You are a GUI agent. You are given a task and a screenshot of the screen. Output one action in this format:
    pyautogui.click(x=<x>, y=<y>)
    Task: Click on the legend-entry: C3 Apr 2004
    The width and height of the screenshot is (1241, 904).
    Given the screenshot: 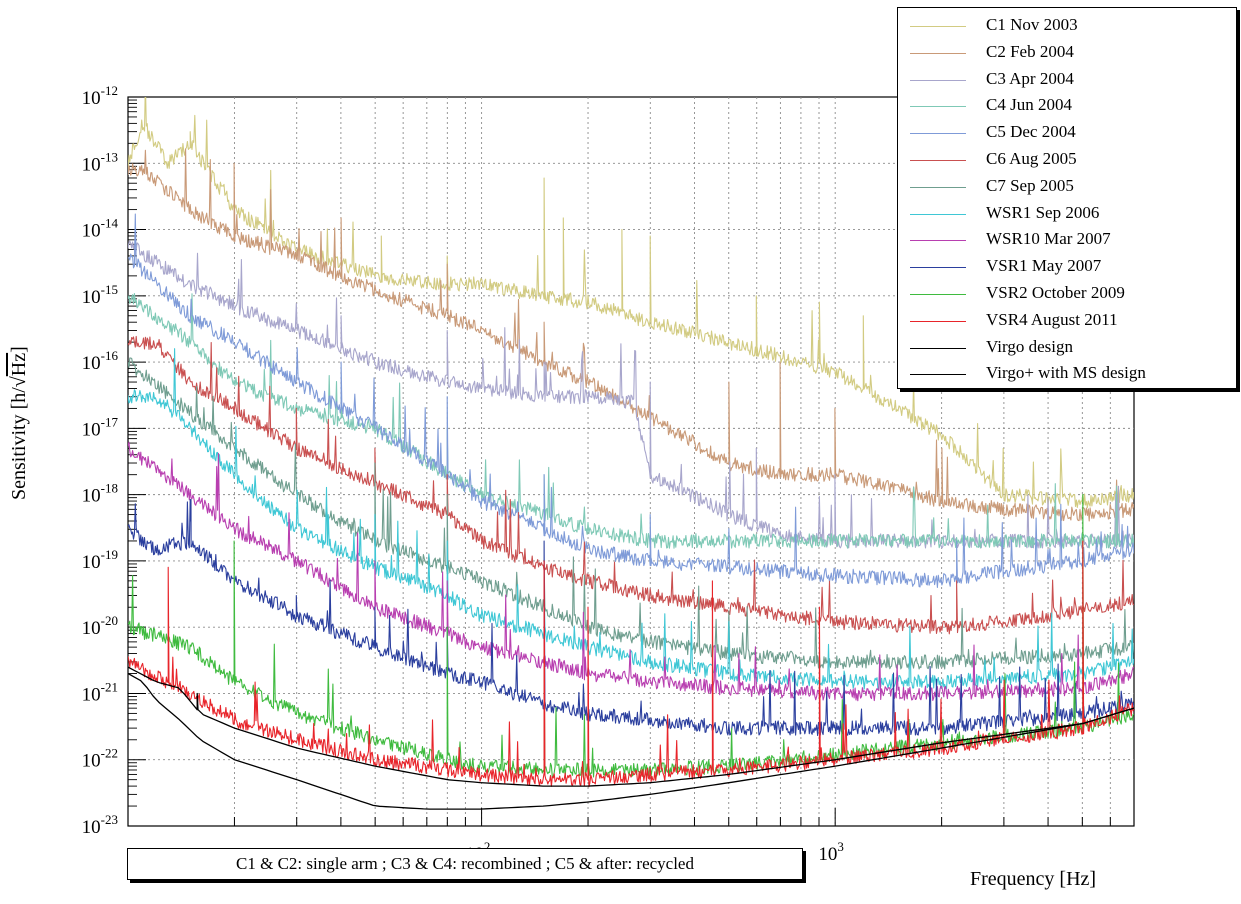 What is the action you would take?
    pyautogui.click(x=1067, y=81)
    